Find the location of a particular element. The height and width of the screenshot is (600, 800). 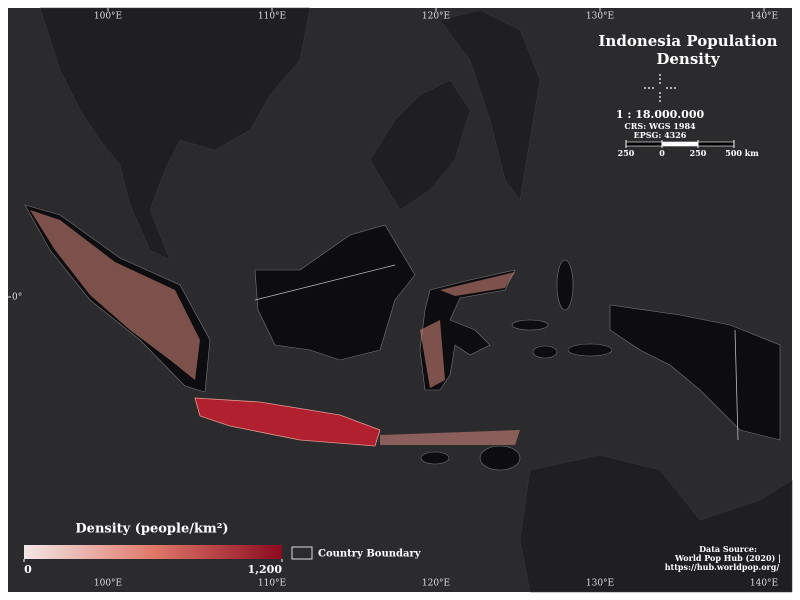

boundary-swatch is located at coordinates (302, 553).